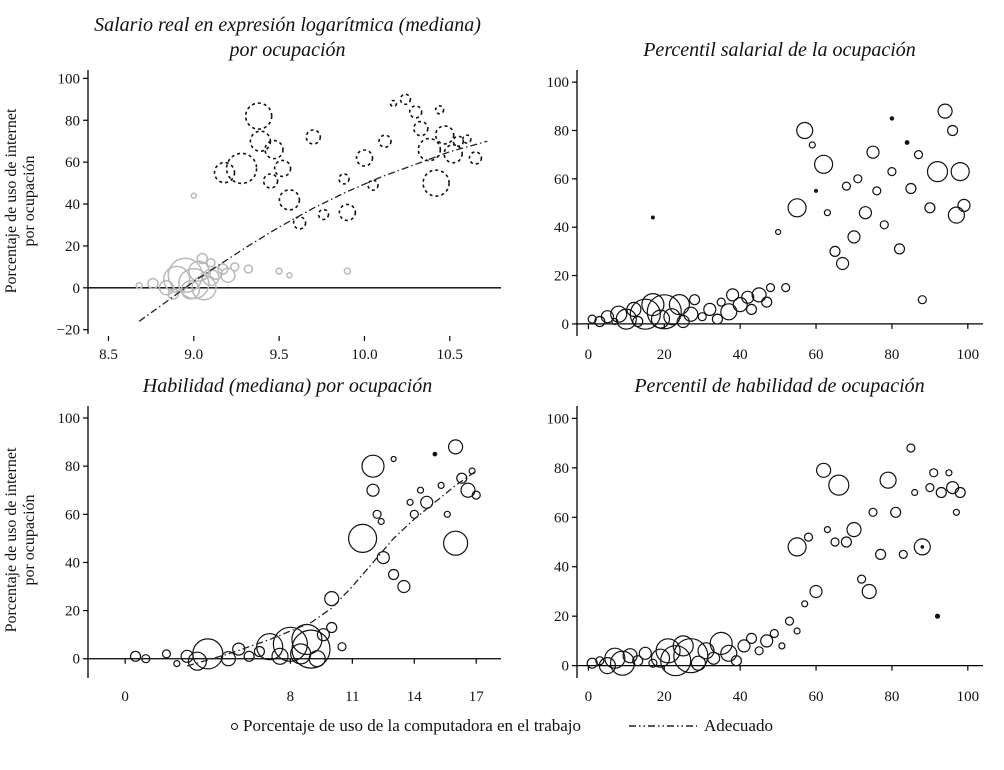 The width and height of the screenshot is (1004, 770). Describe the element at coordinates (663, 726) in the screenshot. I see `dash-dot-line-icon` at that location.